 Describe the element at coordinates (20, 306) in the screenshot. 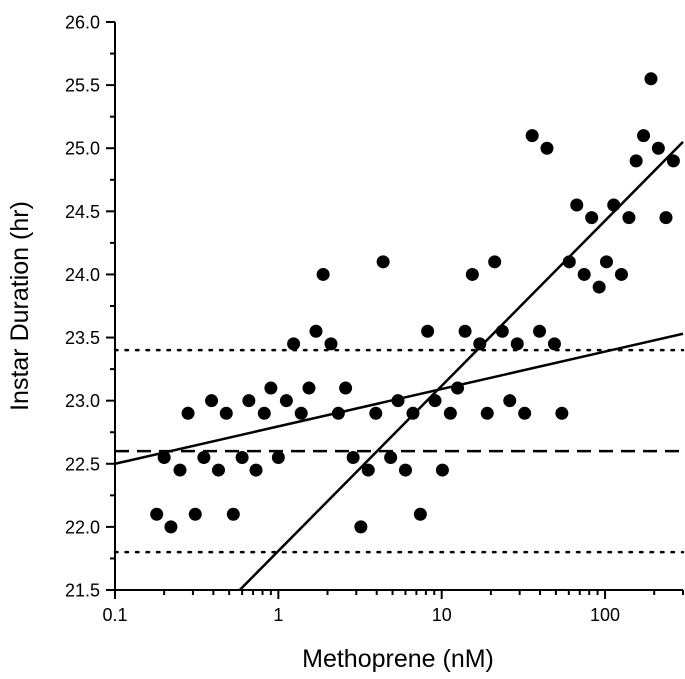

I see `y-axis-label: Instar Duration (hr)` at that location.